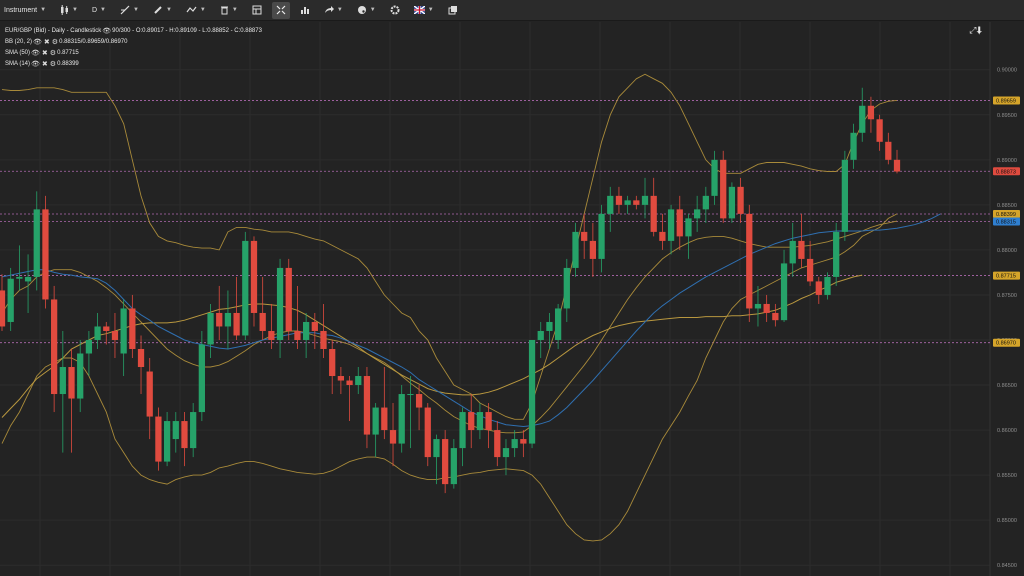 This screenshot has height=576, width=1024. I want to click on y-tick-label: 0.85500, so click(1007, 476).